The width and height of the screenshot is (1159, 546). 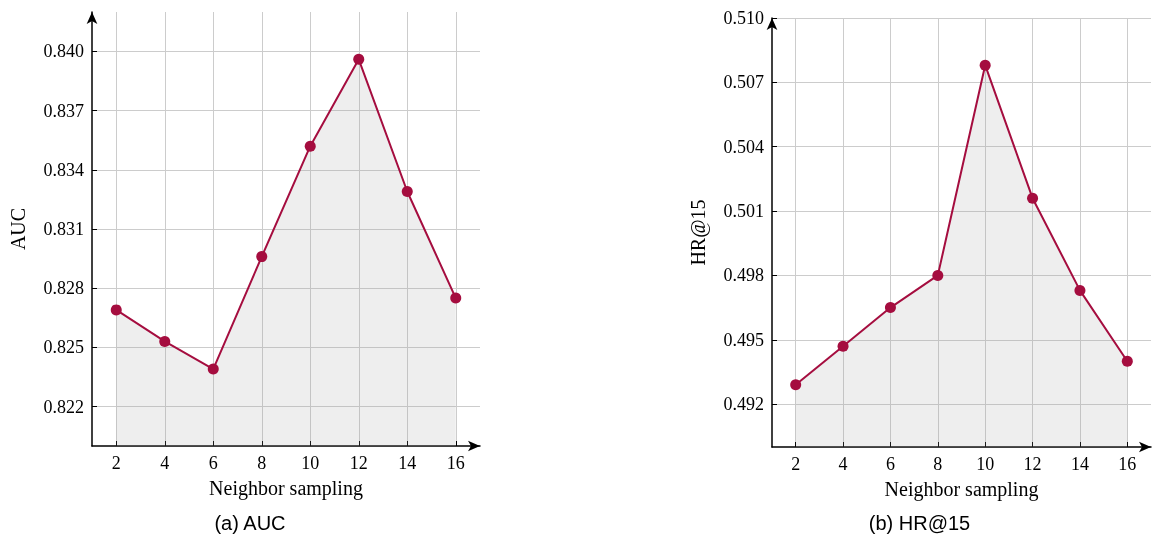 What do you see at coordinates (743, 275) in the screenshot?
I see `y-tick-label: 0.498` at bounding box center [743, 275].